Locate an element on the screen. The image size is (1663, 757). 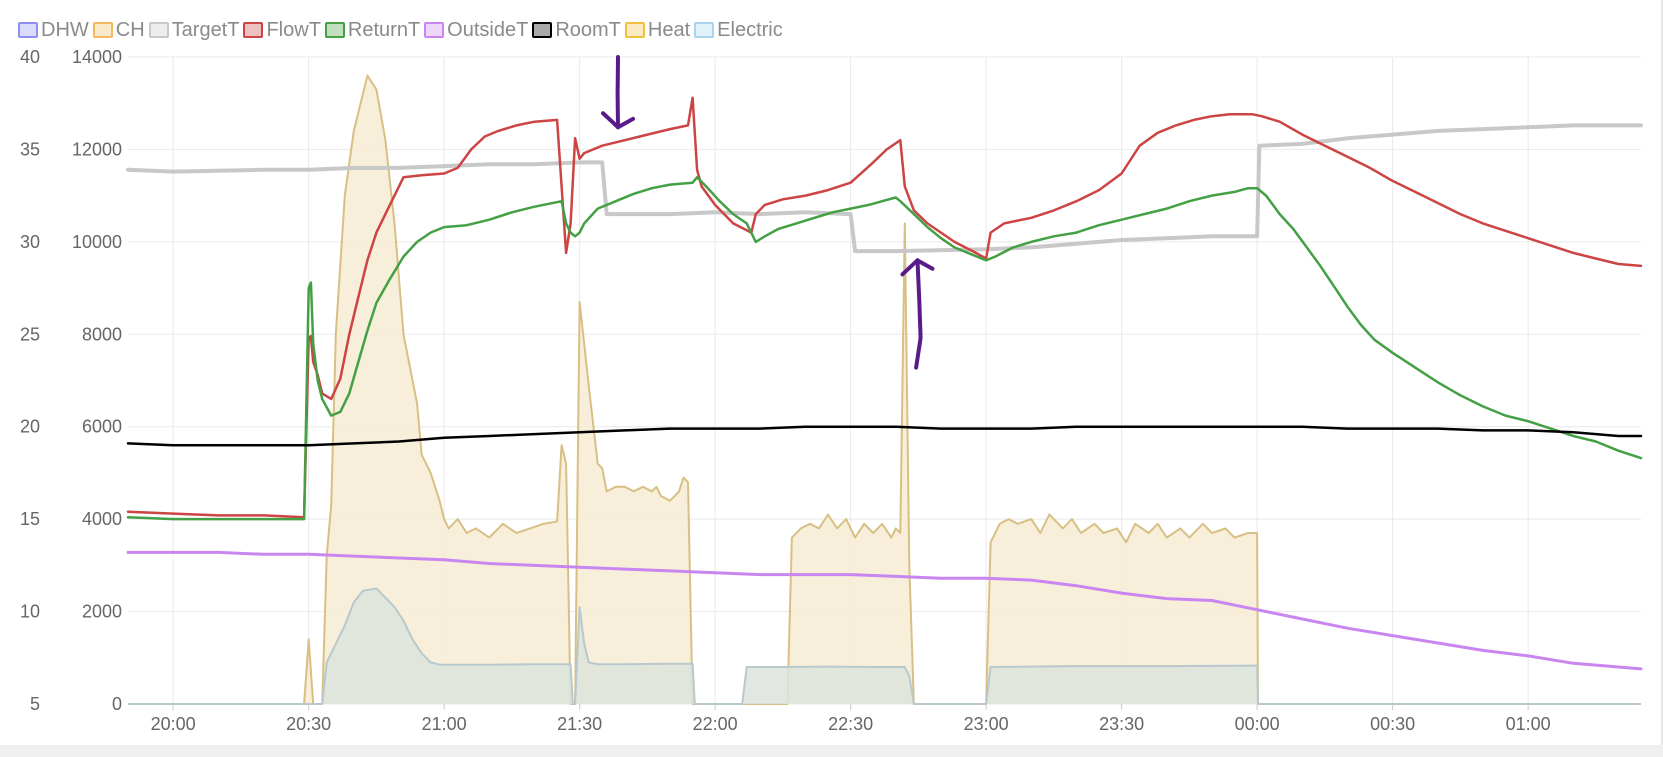
legend-item-outsidet: OutsideT is located at coordinates (476, 30).